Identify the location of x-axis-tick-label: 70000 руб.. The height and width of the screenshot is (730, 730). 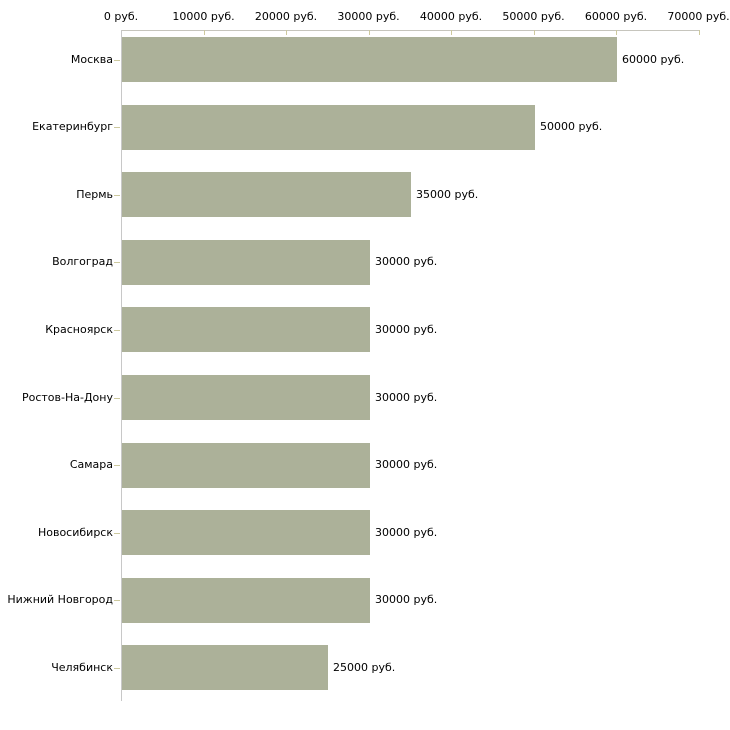
(698, 16).